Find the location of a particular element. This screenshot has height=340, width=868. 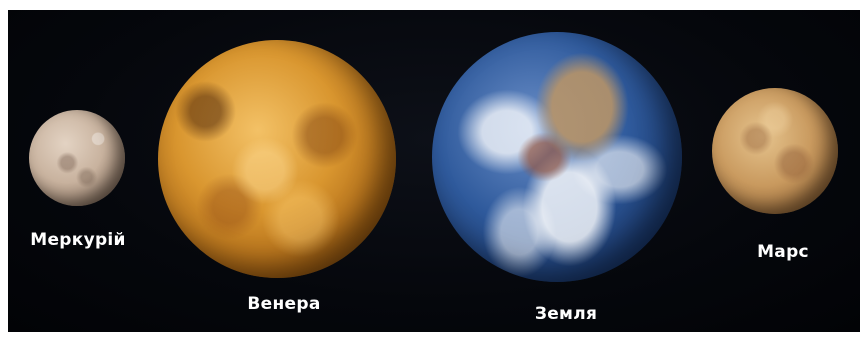

earth-label: Земля is located at coordinates (566, 314).